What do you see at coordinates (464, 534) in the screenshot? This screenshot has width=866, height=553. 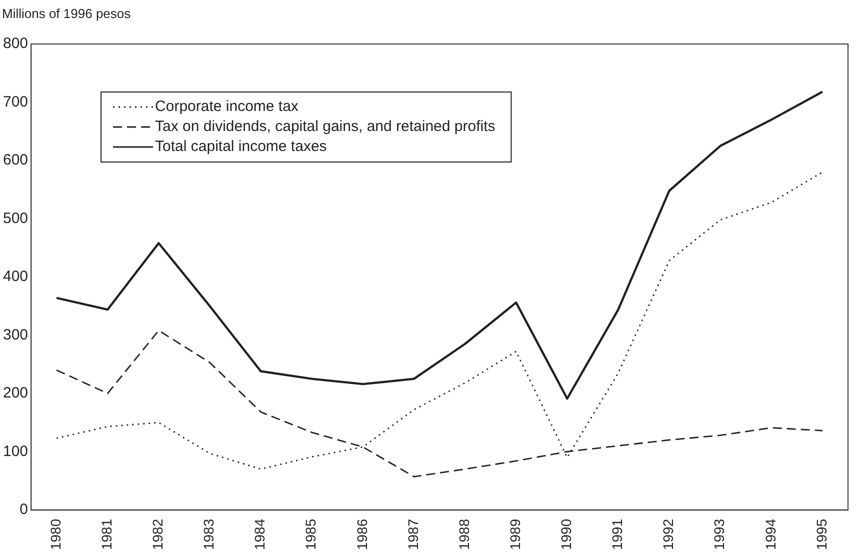 I see `x-tick-label: 1988` at bounding box center [464, 534].